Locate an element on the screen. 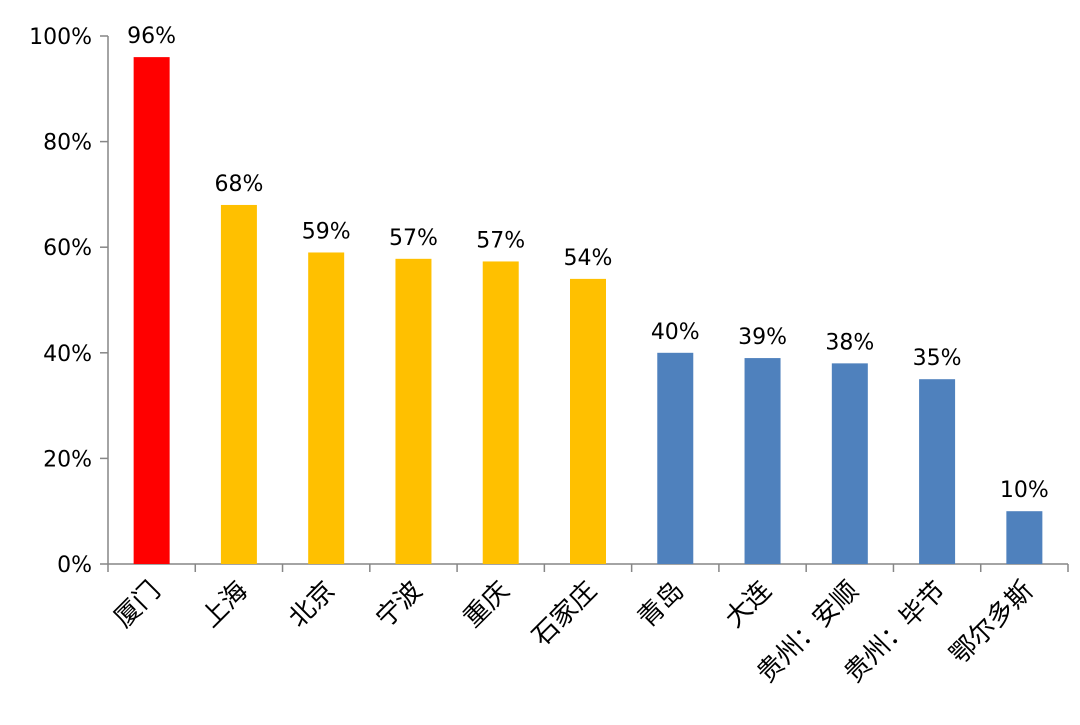  y-tick-label: 80% is located at coordinates (67, 143).